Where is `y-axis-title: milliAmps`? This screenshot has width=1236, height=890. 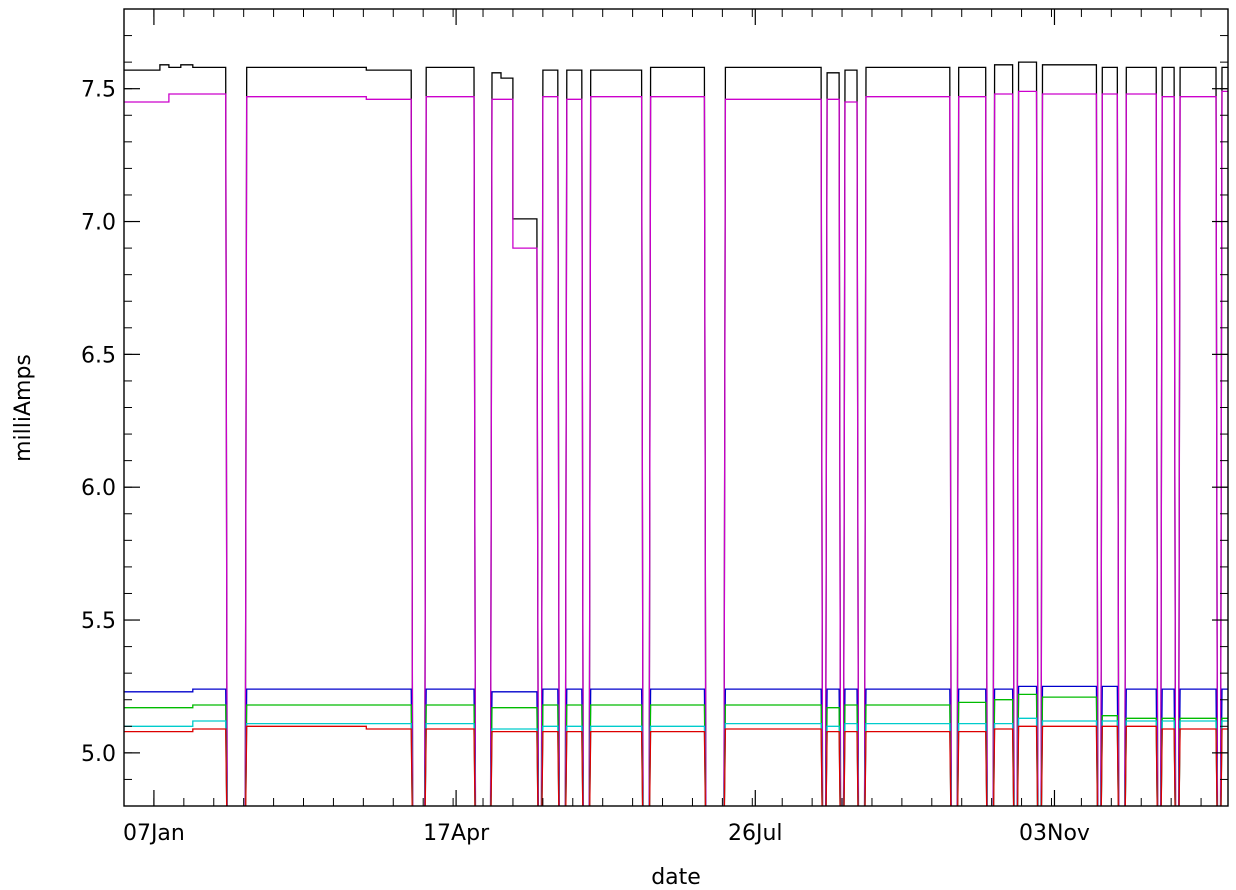 y-axis-title: milliAmps is located at coordinates (23, 408).